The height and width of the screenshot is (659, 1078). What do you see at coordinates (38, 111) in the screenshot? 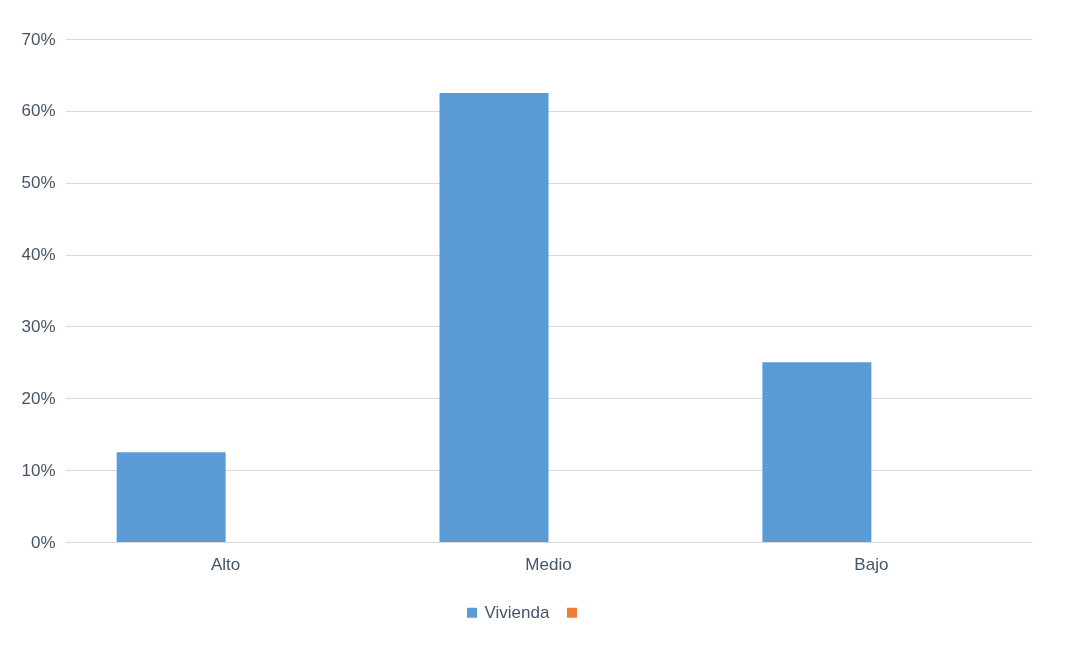
I see `y-tick-label: 60%` at bounding box center [38, 111].